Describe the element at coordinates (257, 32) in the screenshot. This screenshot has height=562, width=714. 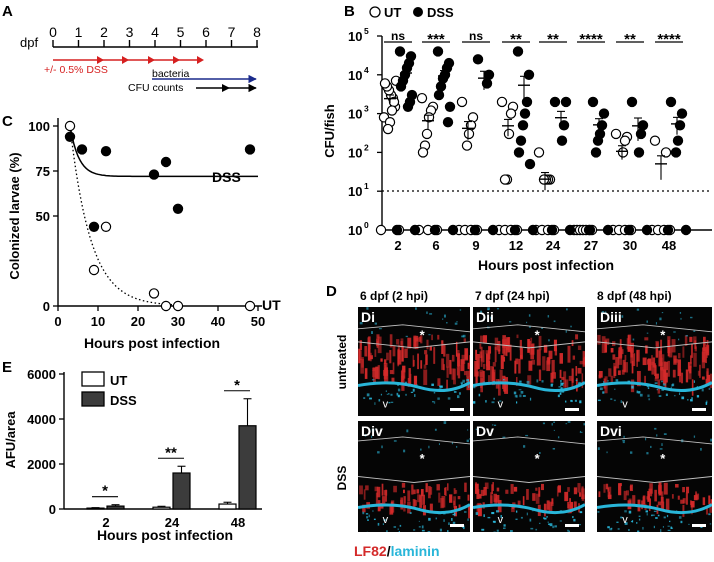
I see `dpf-tick-label: 8` at that location.